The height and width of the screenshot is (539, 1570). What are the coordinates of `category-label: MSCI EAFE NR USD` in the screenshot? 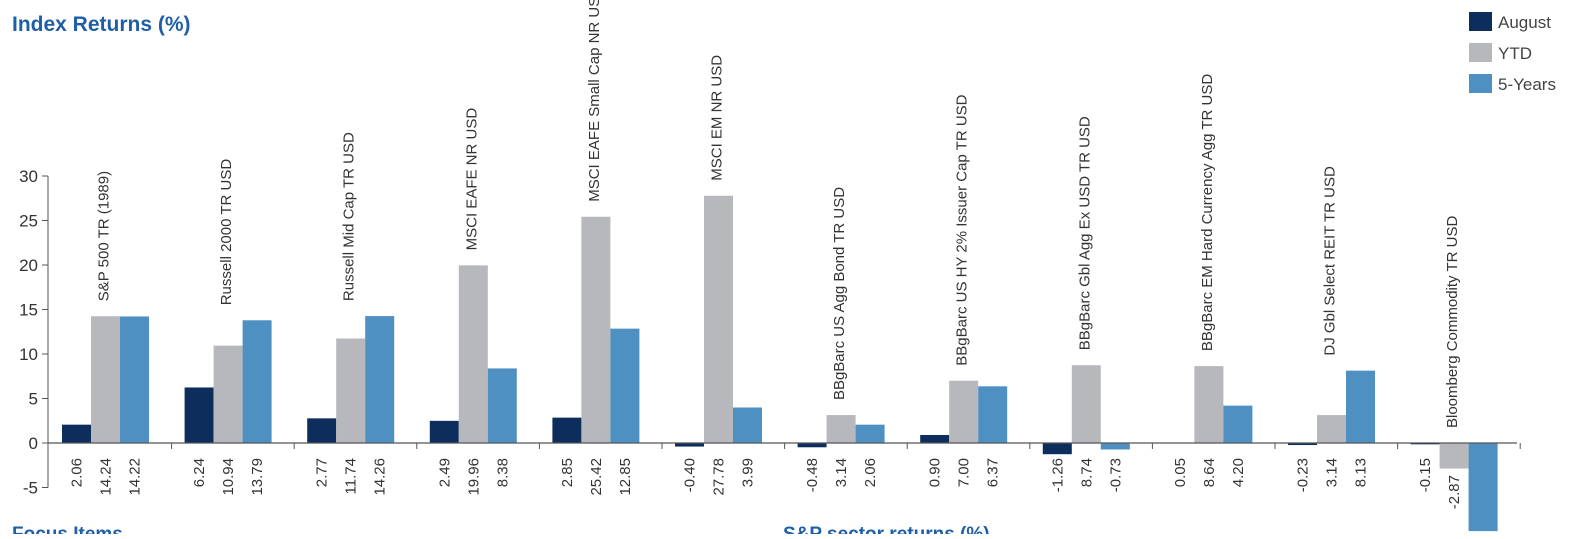 It's located at (471, 179).